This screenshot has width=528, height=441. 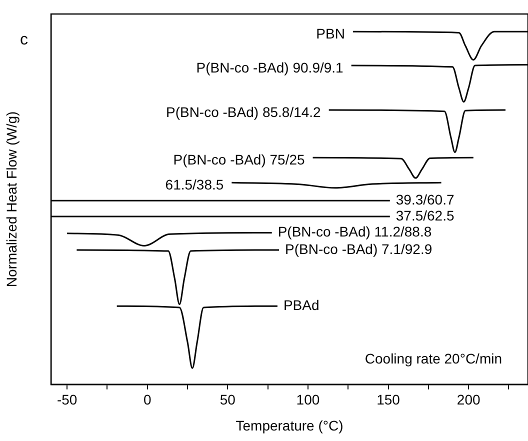 What do you see at coordinates (24, 39) in the screenshot?
I see `chart-title: c` at bounding box center [24, 39].